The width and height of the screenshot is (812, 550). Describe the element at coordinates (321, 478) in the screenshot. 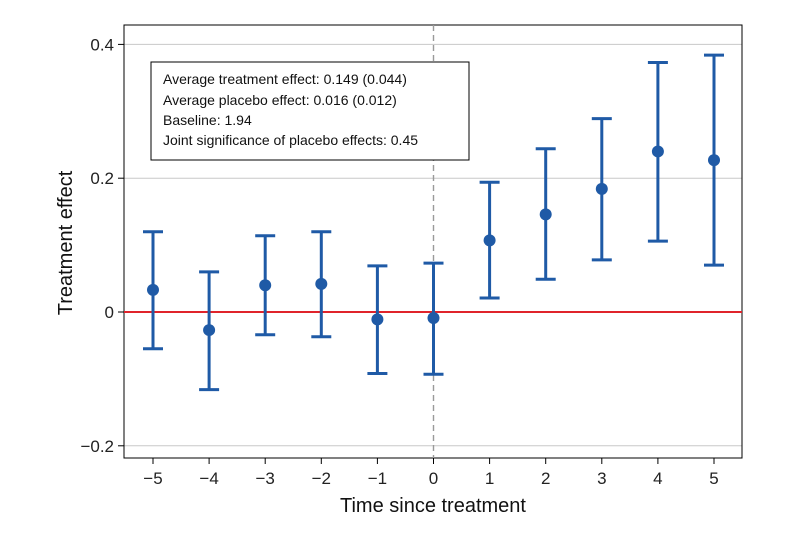

I see `x-tick-label-3: −2` at that location.